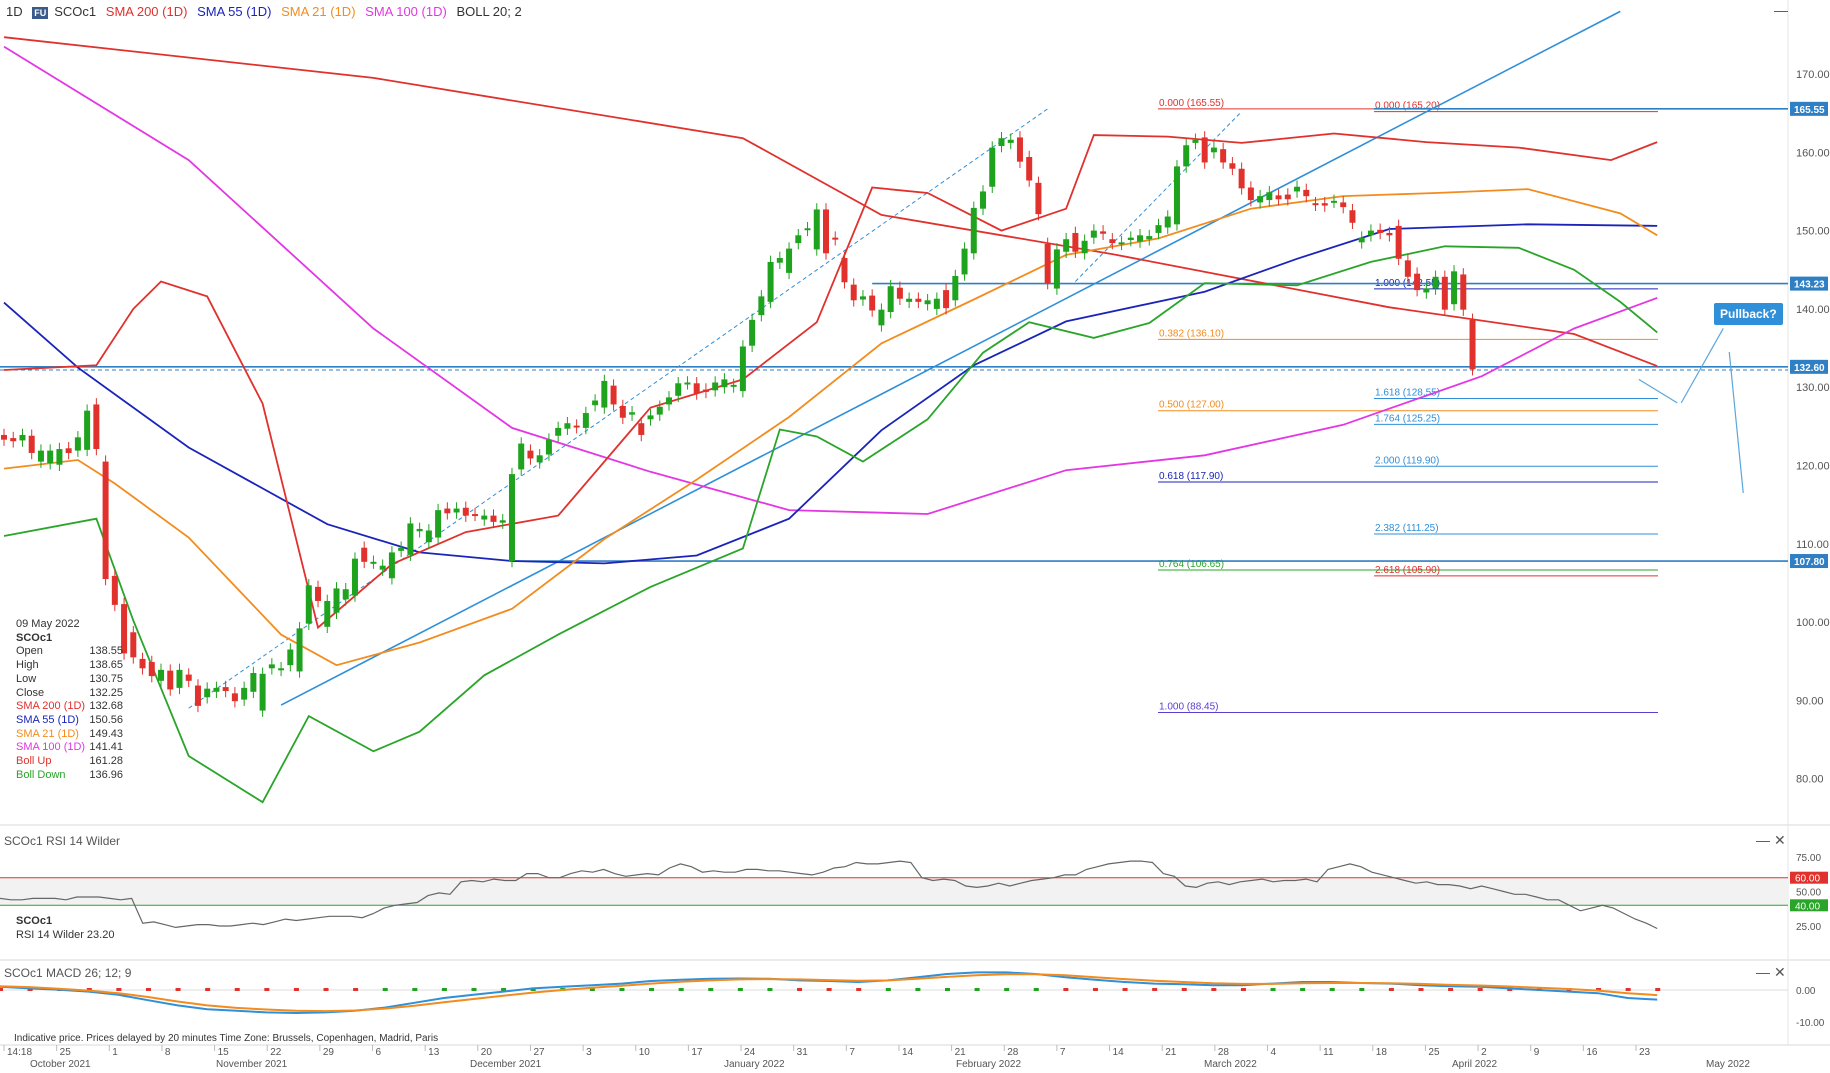  What do you see at coordinates (40, 13) in the screenshot?
I see `futures-badge: FU` at bounding box center [40, 13].